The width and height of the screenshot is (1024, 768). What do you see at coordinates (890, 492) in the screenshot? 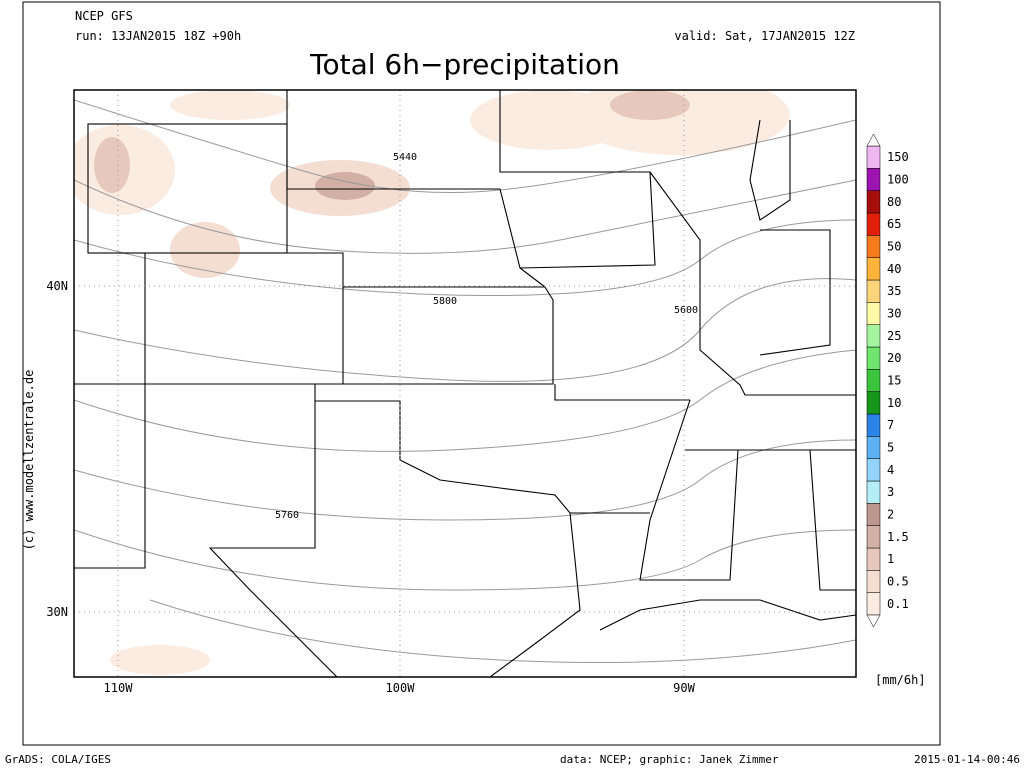
I see `legend-label: 3` at bounding box center [890, 492].